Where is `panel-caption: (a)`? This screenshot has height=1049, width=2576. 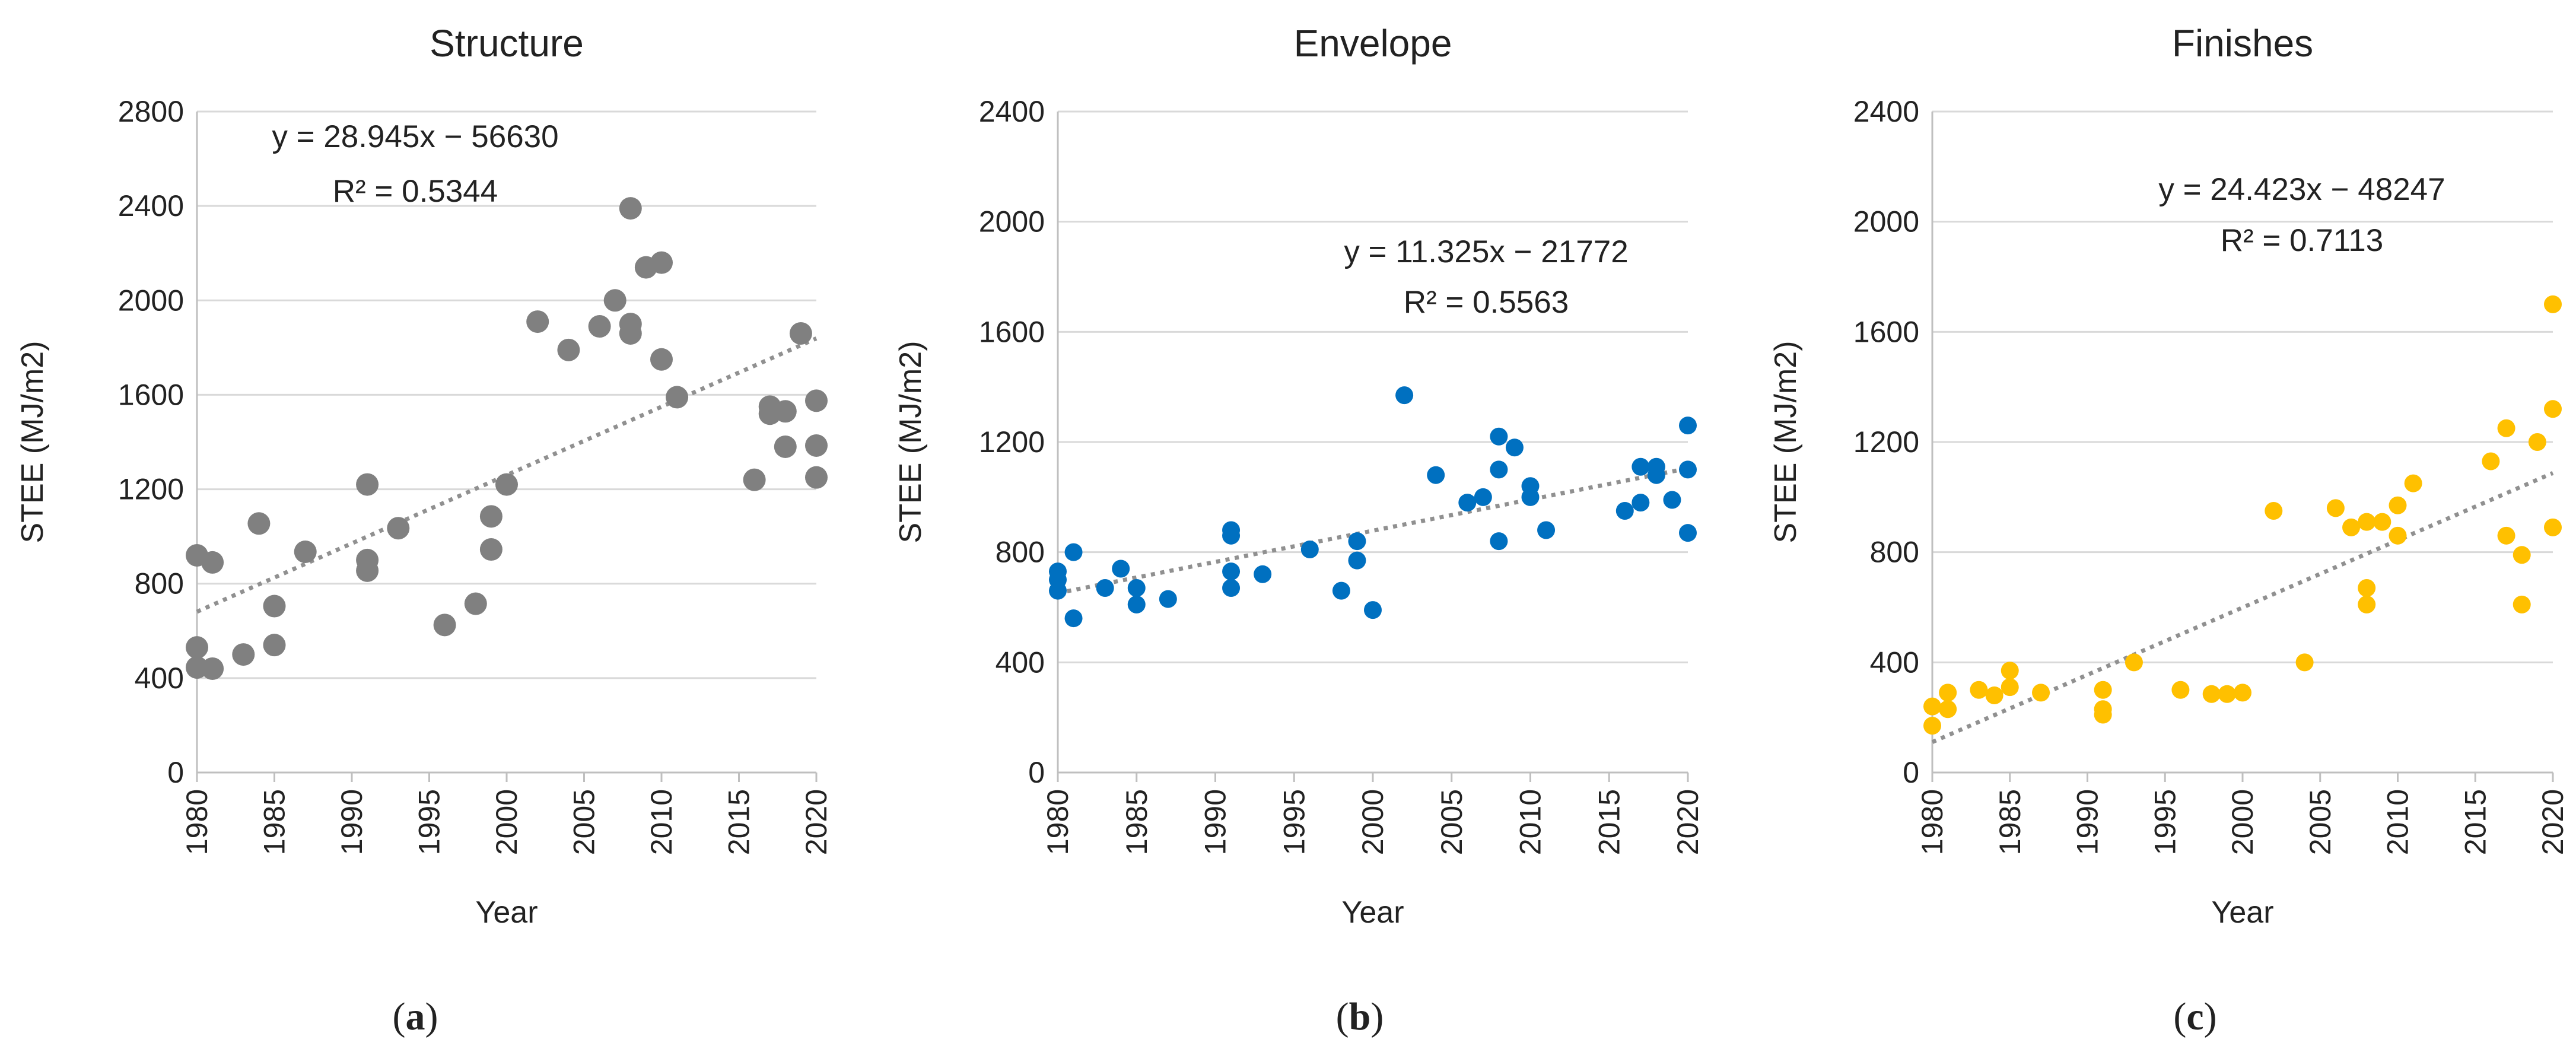
panel-caption: (a) is located at coordinates (415, 1016).